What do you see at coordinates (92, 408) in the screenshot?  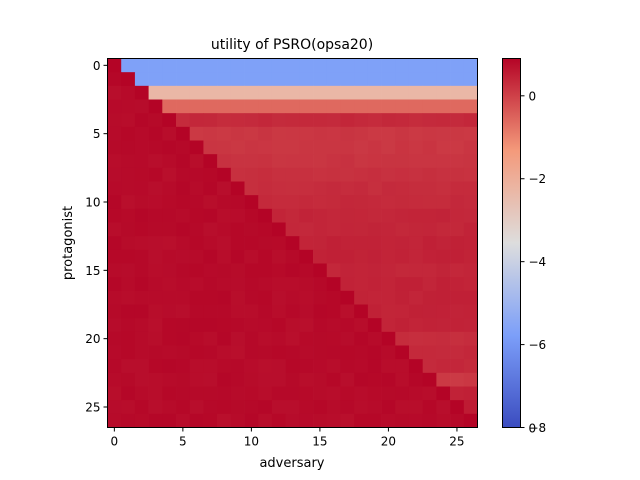 I see `y-tick-label: 25` at bounding box center [92, 408].